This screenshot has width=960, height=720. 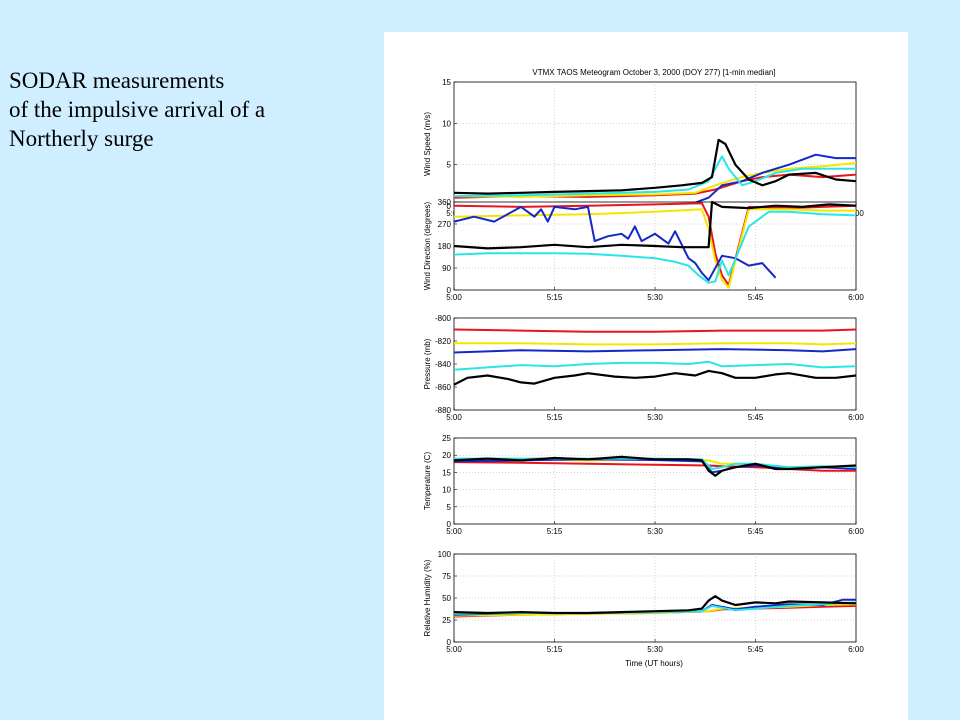 I want to click on y-tick-label: -840, so click(x=443, y=364).